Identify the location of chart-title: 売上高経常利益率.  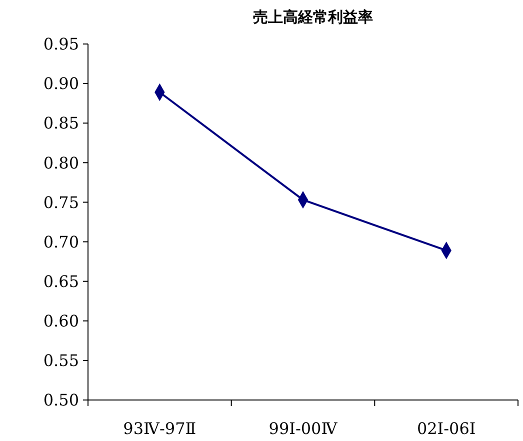
(313, 17).